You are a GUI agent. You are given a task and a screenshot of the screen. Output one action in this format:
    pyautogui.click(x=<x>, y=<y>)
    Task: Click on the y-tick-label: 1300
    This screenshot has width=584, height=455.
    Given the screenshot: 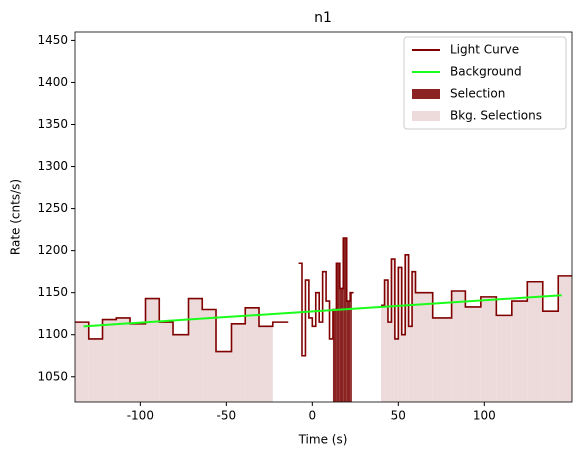 What is the action you would take?
    pyautogui.click(x=52, y=166)
    